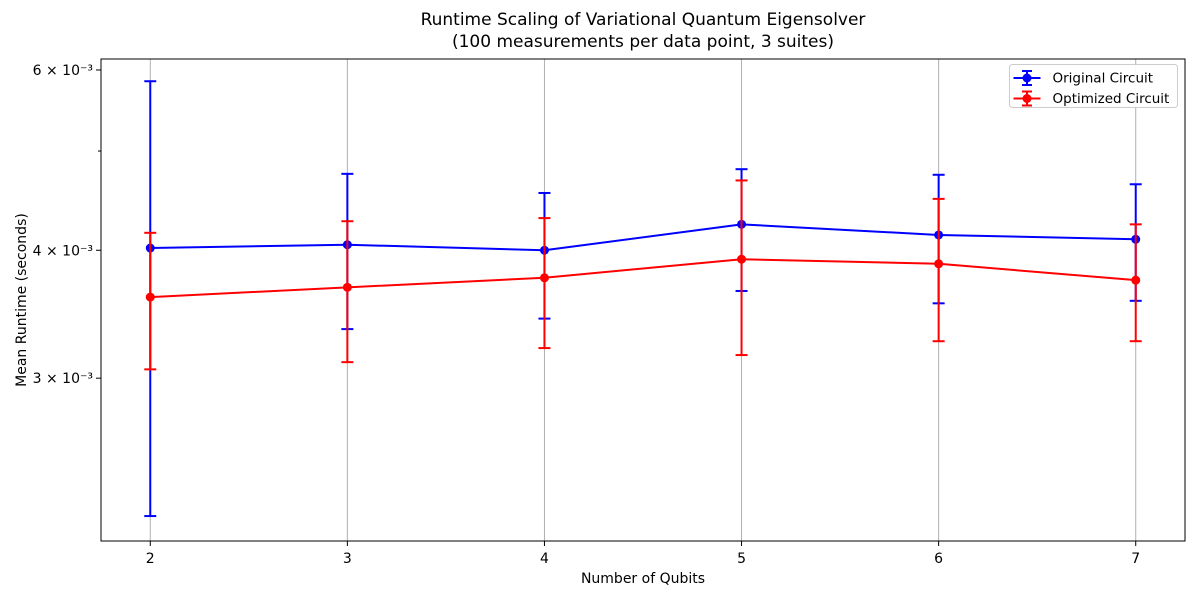  I want to click on x-tick-label: 6, so click(938, 559).